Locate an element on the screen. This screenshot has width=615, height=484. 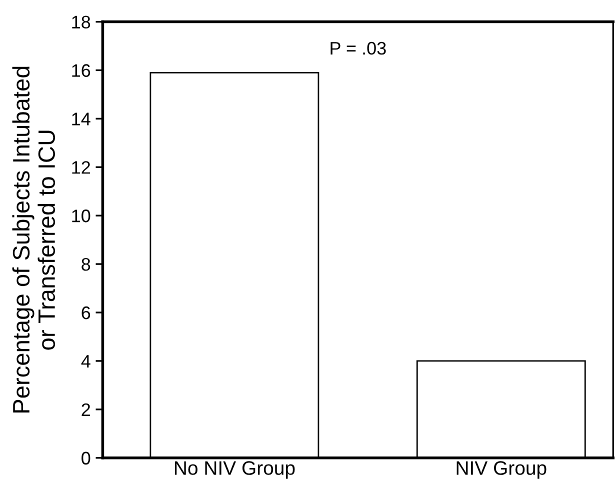
y-tick-label: 6 is located at coordinates (86, 313).